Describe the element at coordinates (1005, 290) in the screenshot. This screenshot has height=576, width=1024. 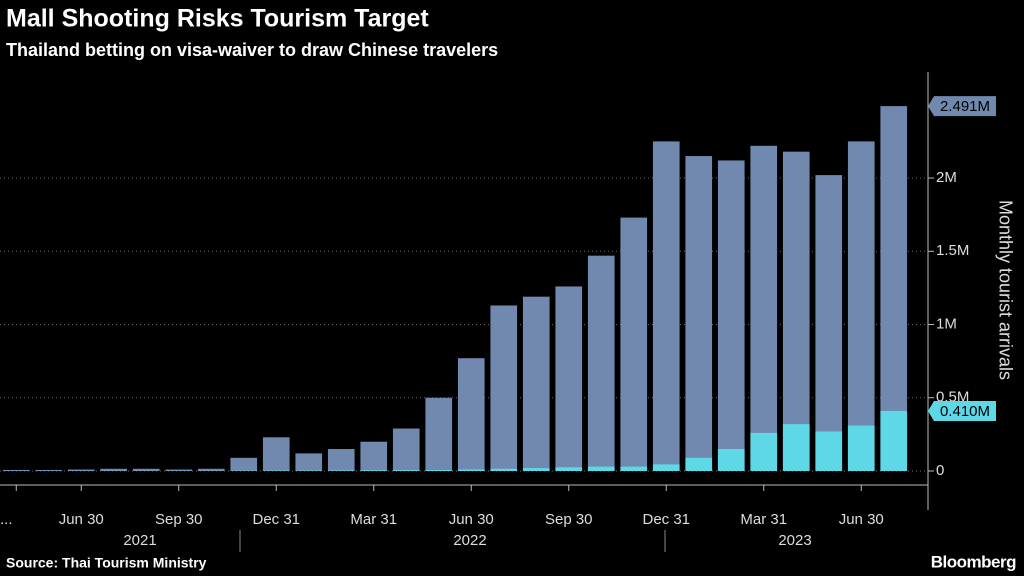
I see `y-axis-label: Monthly tourist arrivals` at that location.